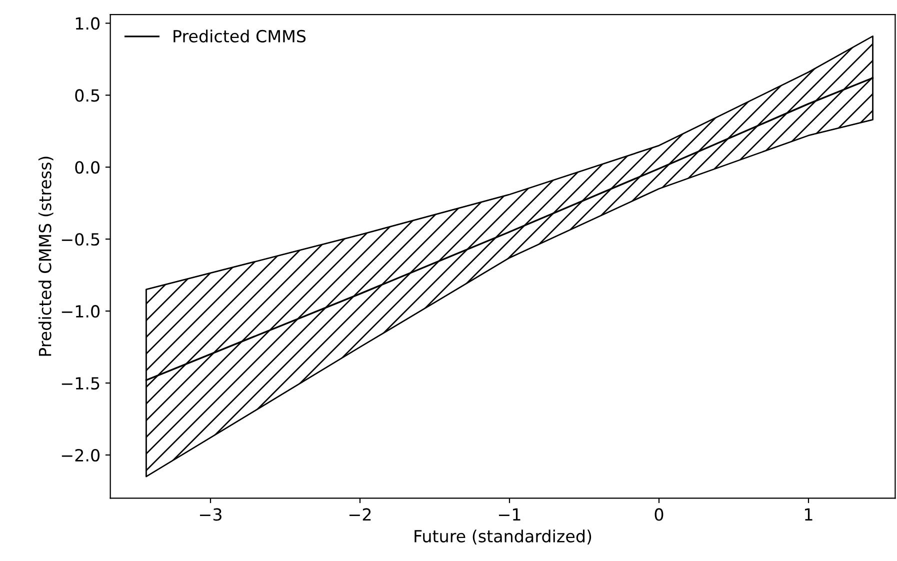 Image resolution: width=897 pixels, height=561 pixels. What do you see at coordinates (503, 537) in the screenshot?
I see `x-axis-title: Future (standardized)` at bounding box center [503, 537].